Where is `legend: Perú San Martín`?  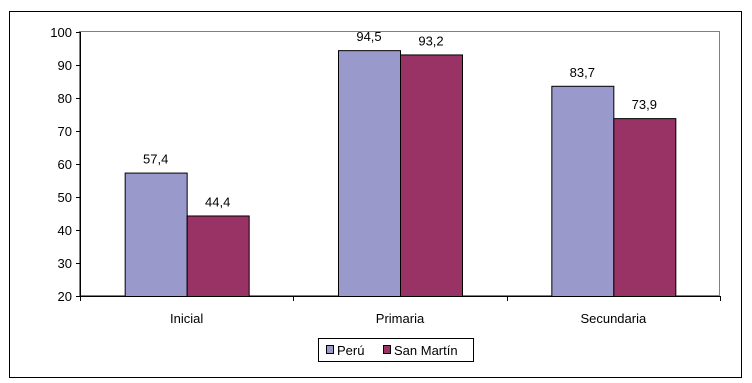
legend: Perú San Martín is located at coordinates (396, 350).